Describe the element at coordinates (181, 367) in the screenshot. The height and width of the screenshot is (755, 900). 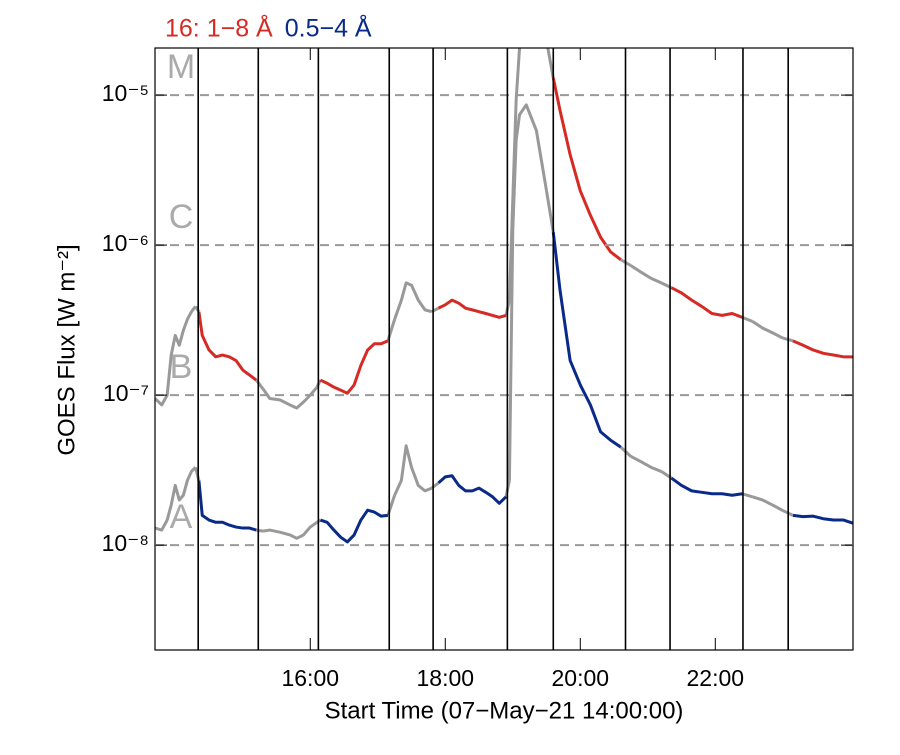
I see `class-label: B` at that location.